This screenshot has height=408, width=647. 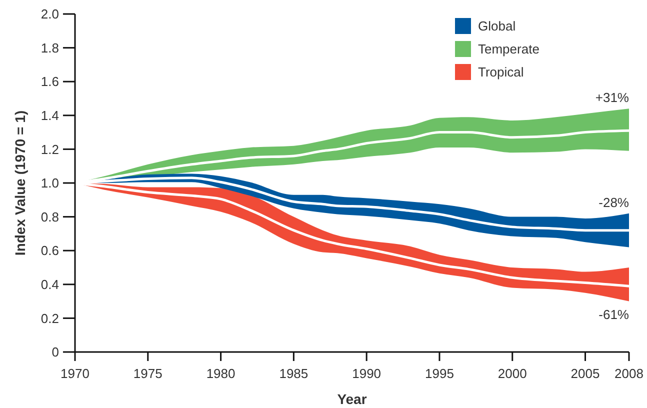 What do you see at coordinates (585, 373) in the screenshot?
I see `x-tick-label: 2005` at bounding box center [585, 373].